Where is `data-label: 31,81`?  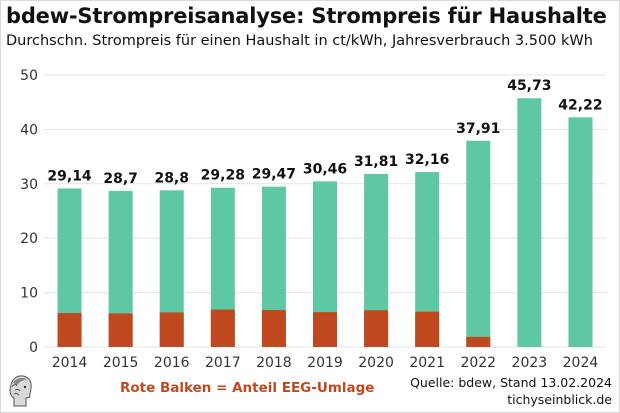
data-label: 31,81 is located at coordinates (376, 162).